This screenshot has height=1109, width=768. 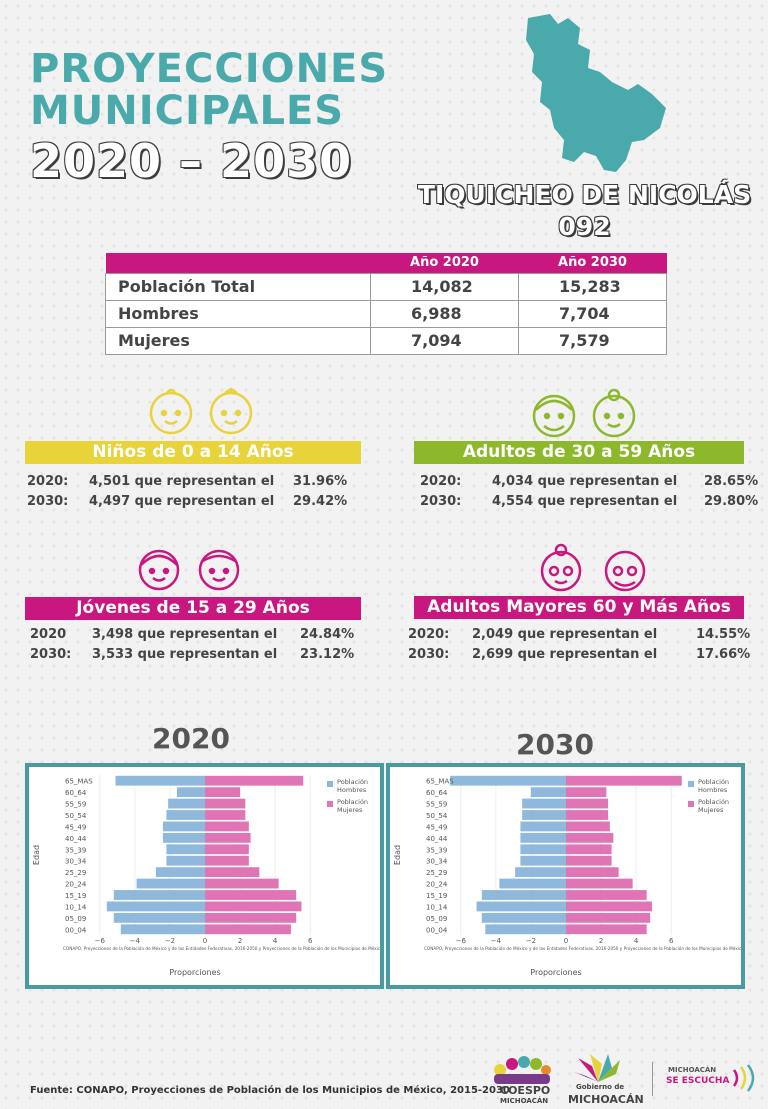 I want to click on youth-faces-icon, so click(x=189, y=570).